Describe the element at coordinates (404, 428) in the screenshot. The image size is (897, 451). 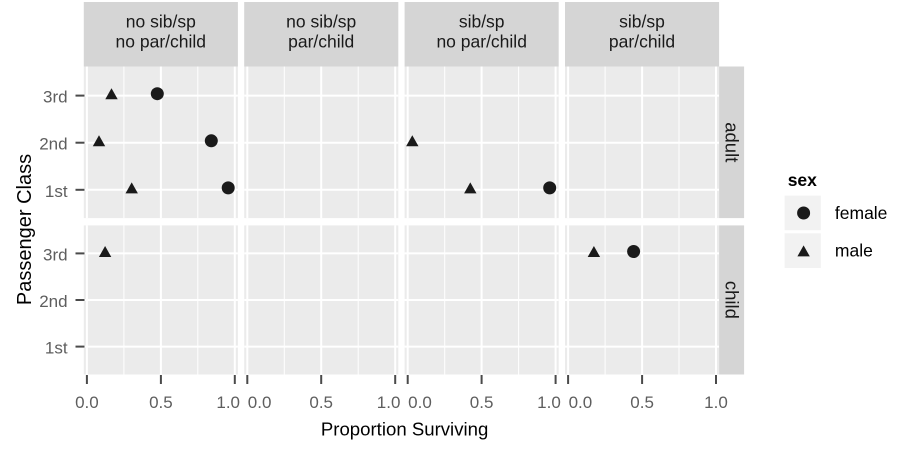
I see `svg-text: Proportion Surviving` at that location.